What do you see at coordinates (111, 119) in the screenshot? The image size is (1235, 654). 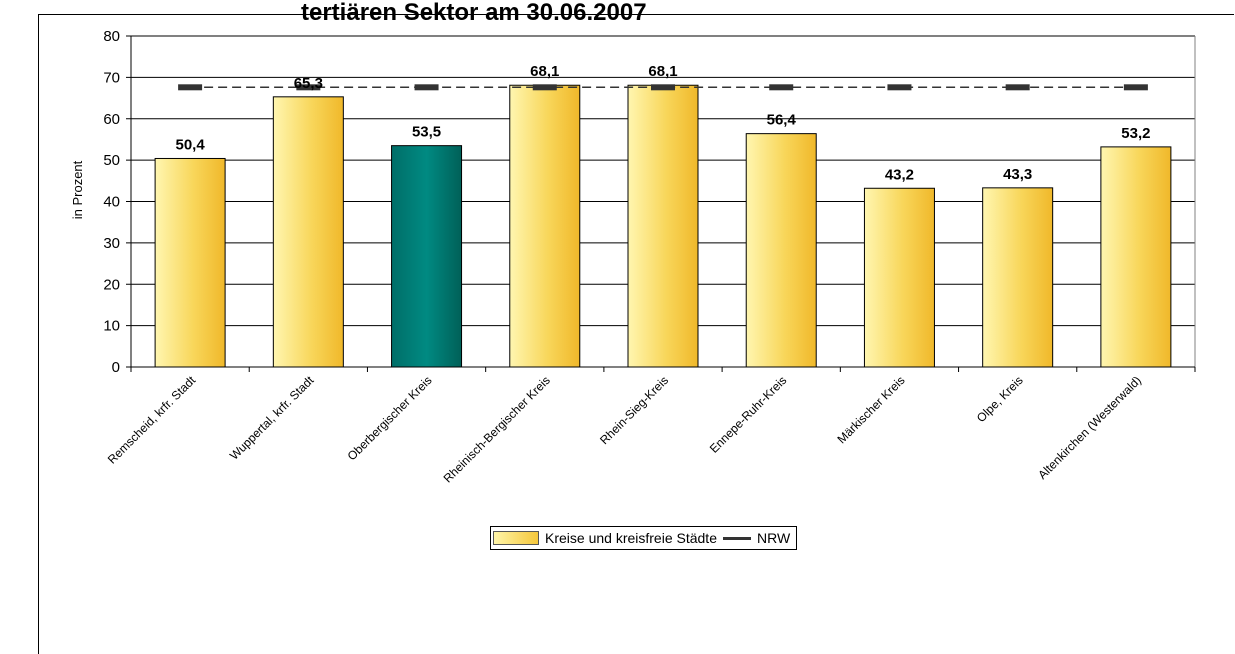 I see `y-tick-label: 60` at bounding box center [111, 119].